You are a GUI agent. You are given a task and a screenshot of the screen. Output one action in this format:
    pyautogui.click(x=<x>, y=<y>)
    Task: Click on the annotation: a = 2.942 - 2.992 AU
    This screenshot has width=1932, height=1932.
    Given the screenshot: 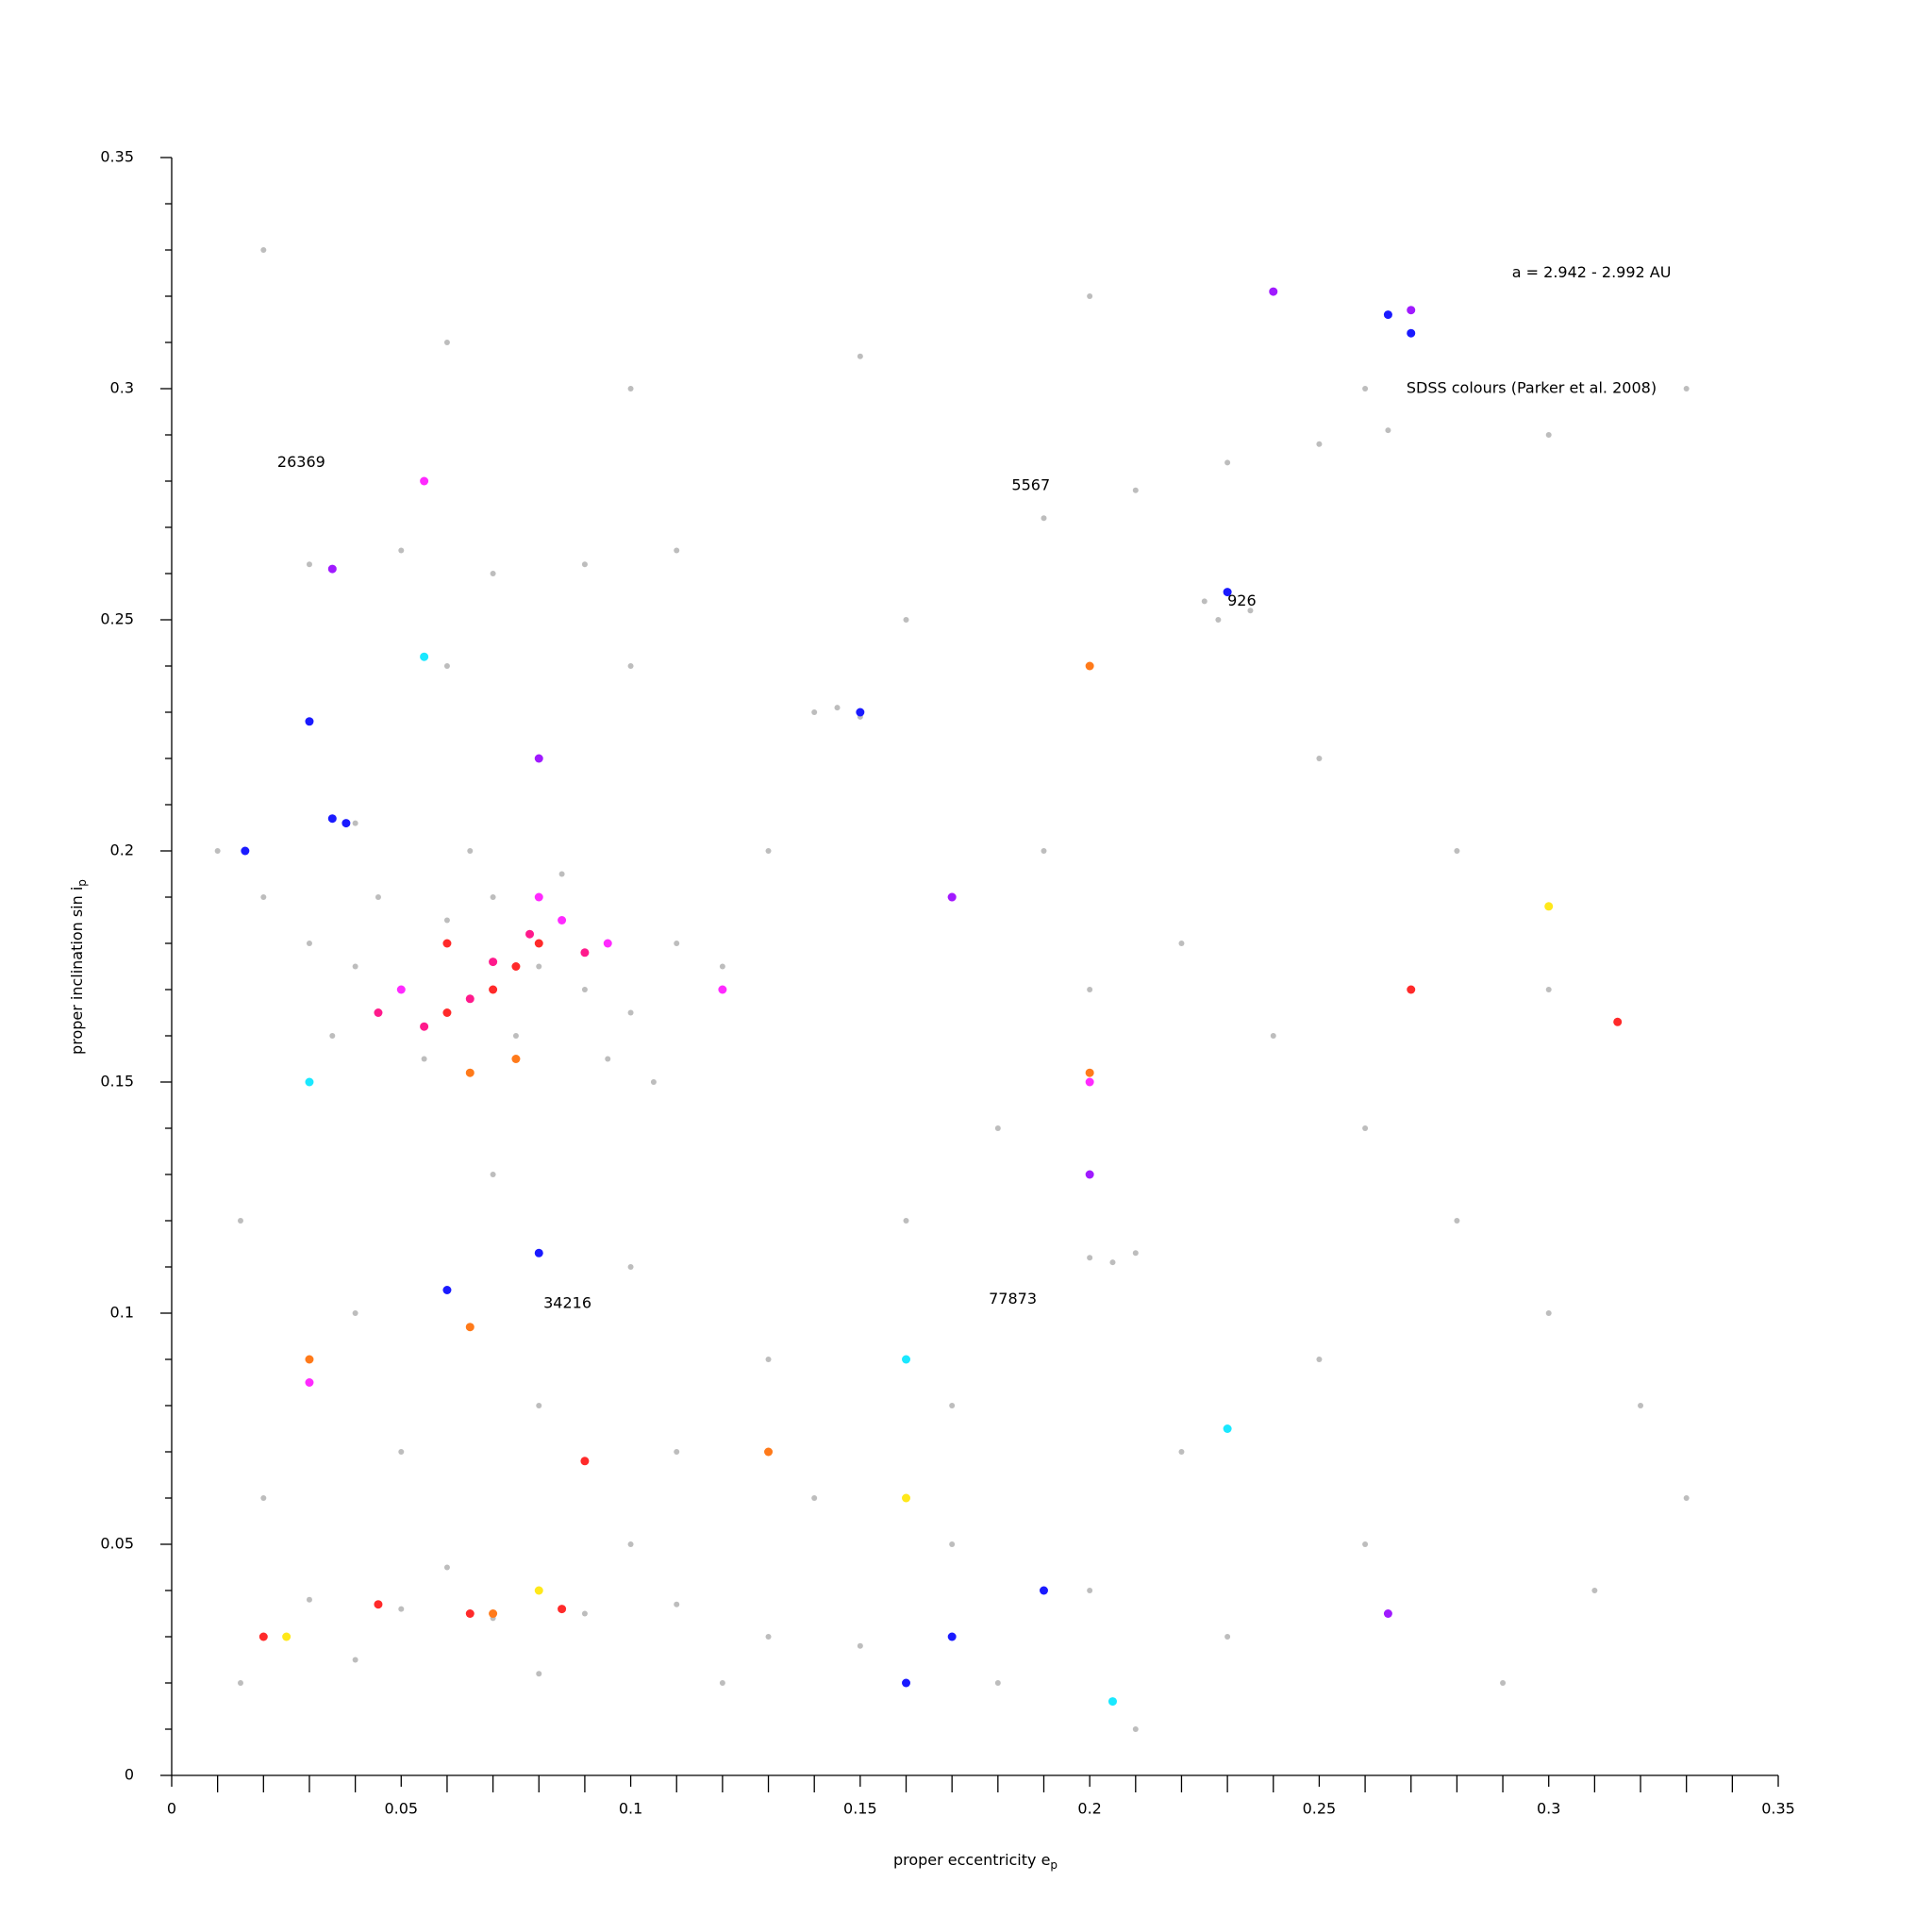 What is the action you would take?
    pyautogui.click(x=1592, y=272)
    